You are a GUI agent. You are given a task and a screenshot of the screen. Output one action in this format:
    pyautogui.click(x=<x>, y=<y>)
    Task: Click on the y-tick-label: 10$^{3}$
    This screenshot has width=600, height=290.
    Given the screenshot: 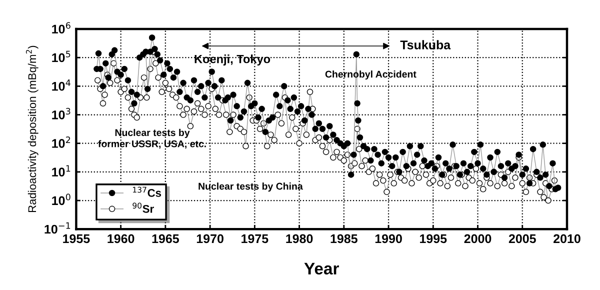 What is the action you would take?
    pyautogui.click(x=61, y=114)
    